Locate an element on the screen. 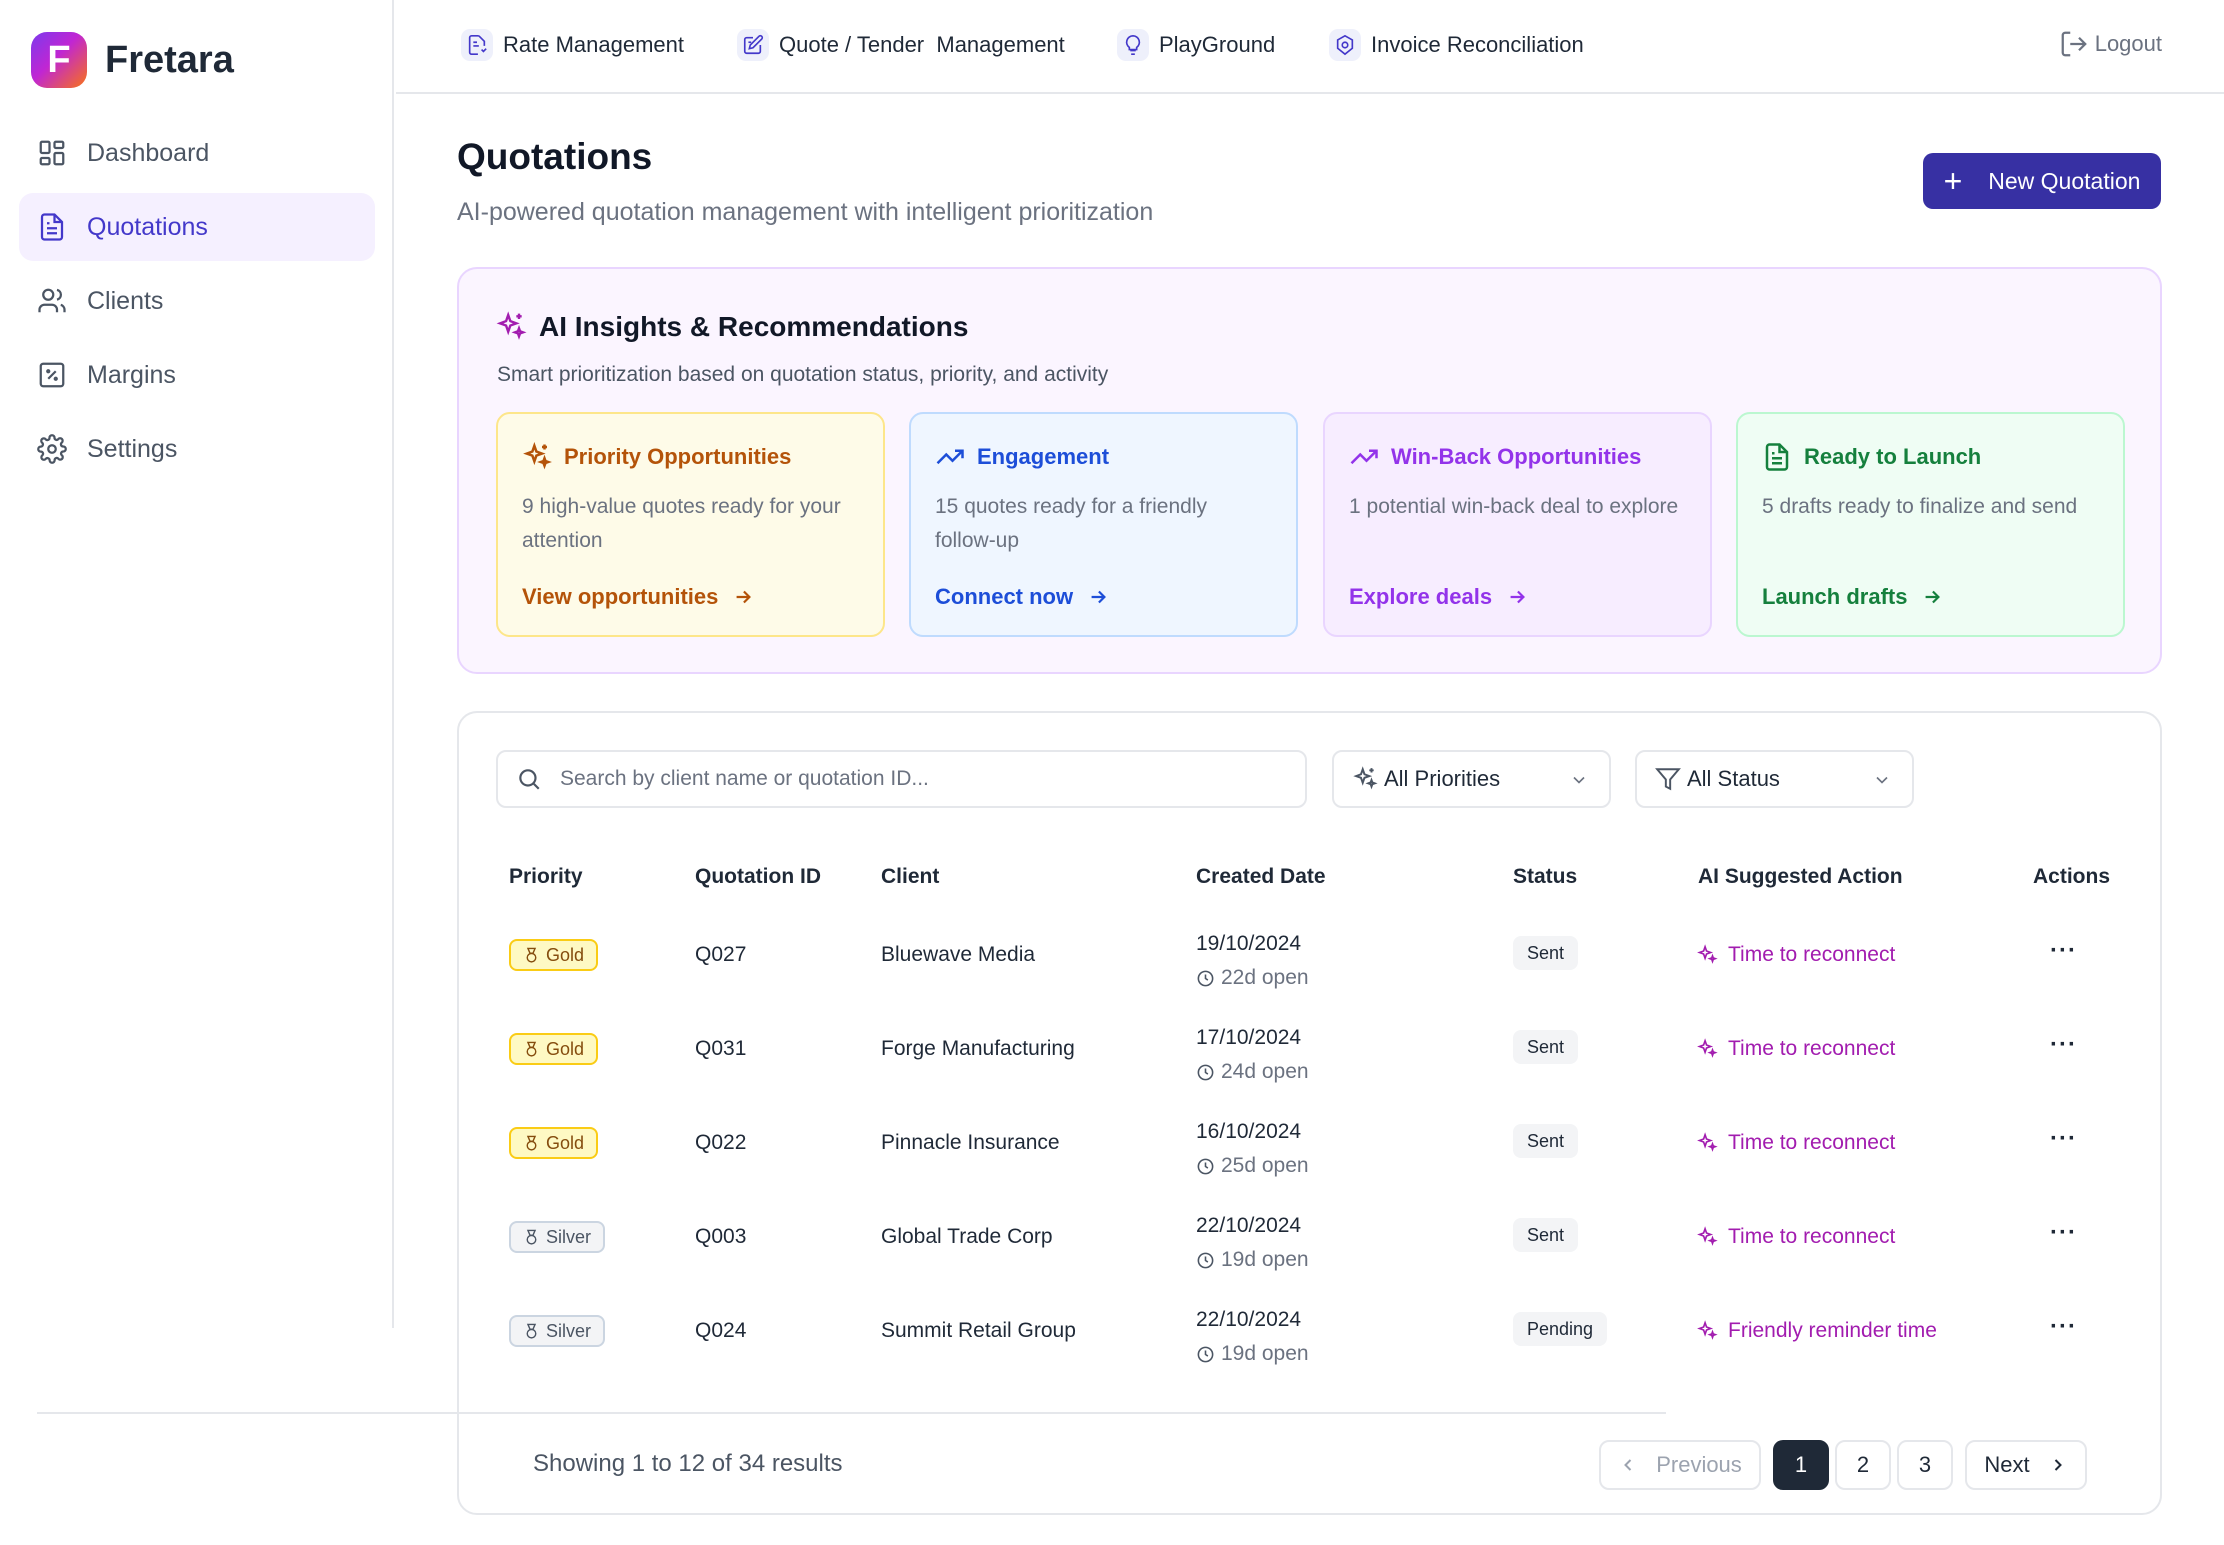  topnav-label: PlayGround is located at coordinates (1217, 44).